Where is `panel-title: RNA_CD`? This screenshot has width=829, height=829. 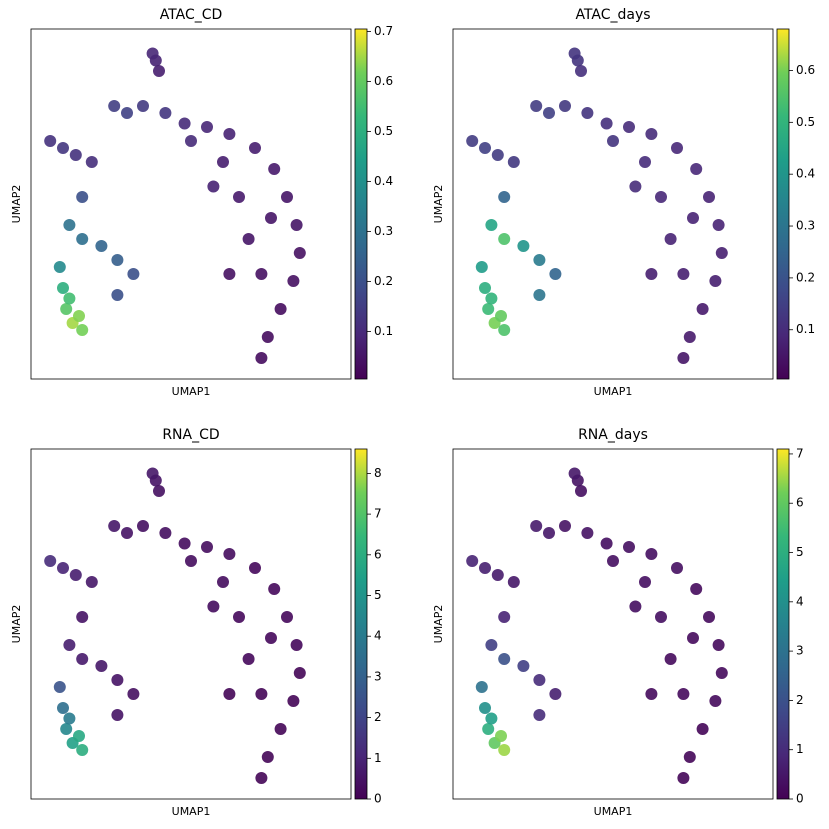
panel-title: RNA_CD is located at coordinates (190, 435).